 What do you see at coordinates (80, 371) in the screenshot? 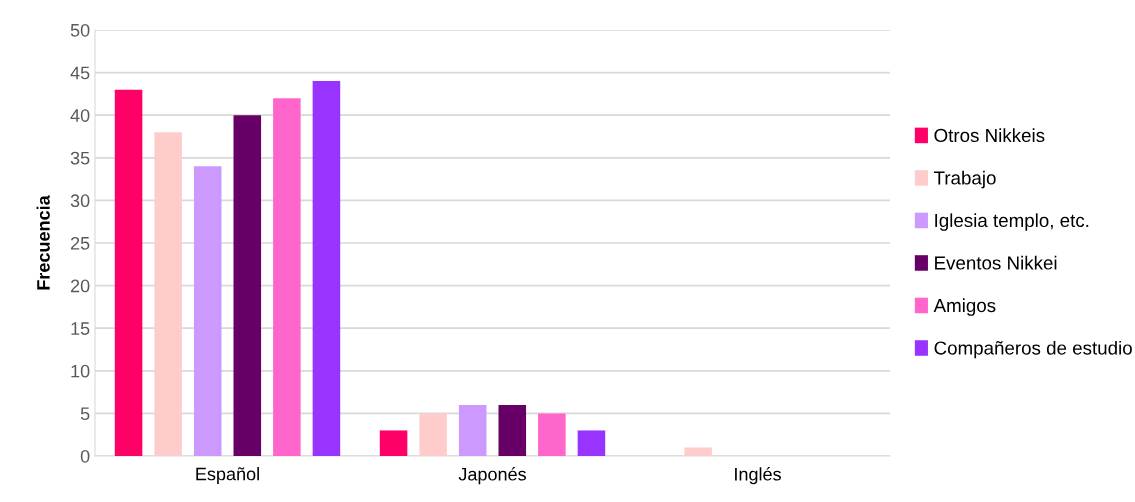
I see `y-tick-label: 10` at bounding box center [80, 371].